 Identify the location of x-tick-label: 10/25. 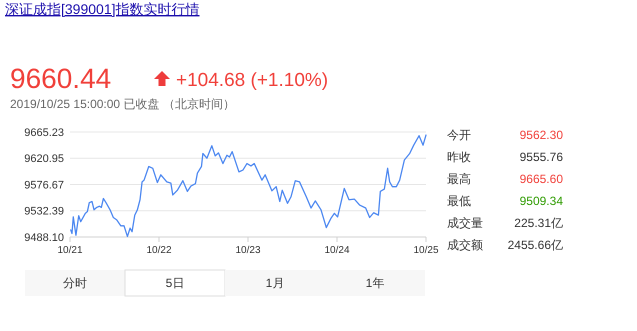
(426, 250).